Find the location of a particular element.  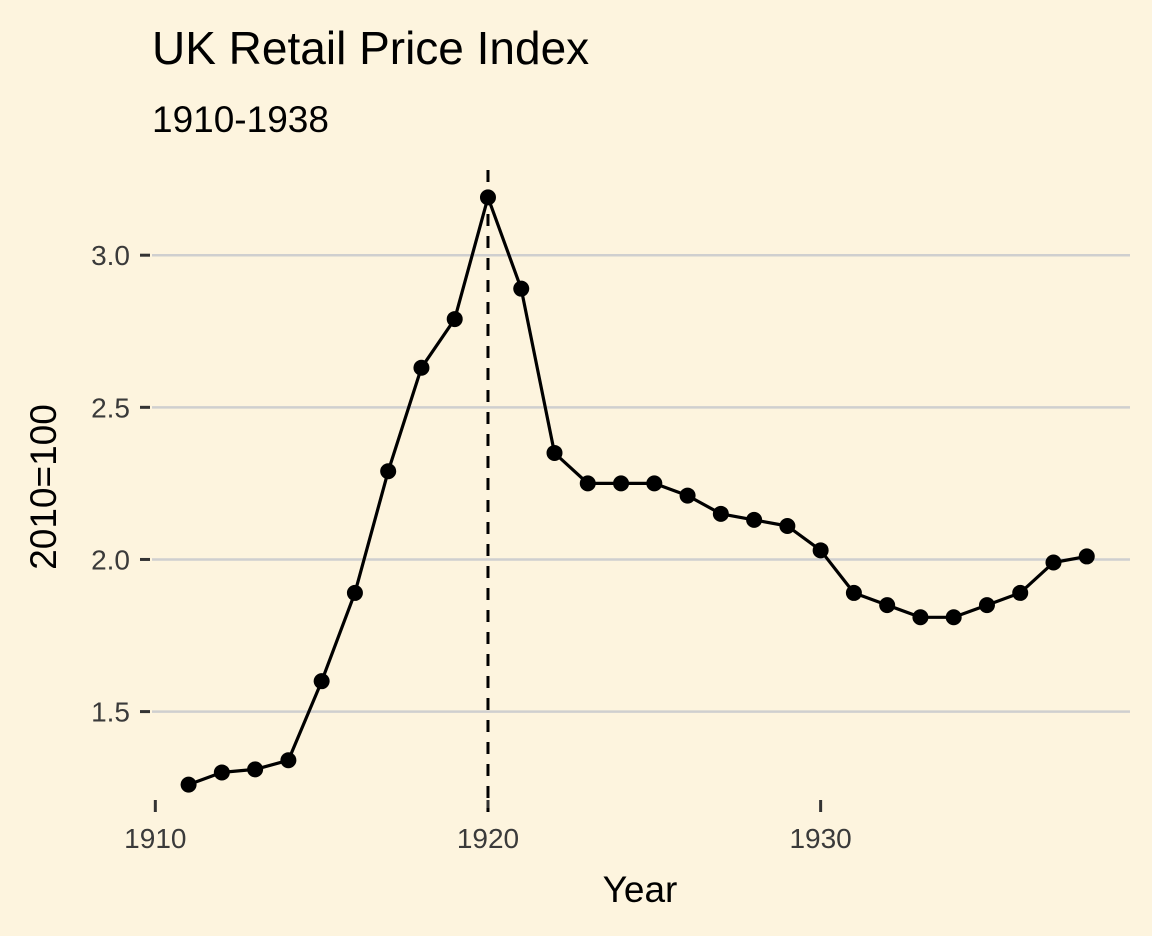

x-axis: 1910 1920 1930 is located at coordinates (488, 827).